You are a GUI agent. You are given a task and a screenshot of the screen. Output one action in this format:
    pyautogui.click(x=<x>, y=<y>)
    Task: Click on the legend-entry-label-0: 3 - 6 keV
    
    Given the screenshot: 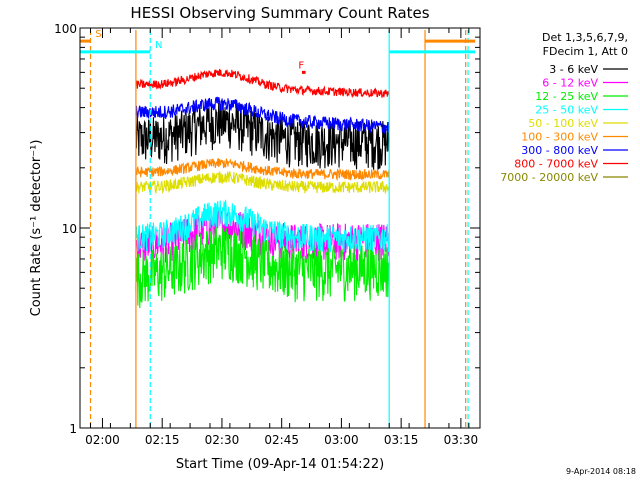 What is the action you would take?
    pyautogui.click(x=573, y=69)
    